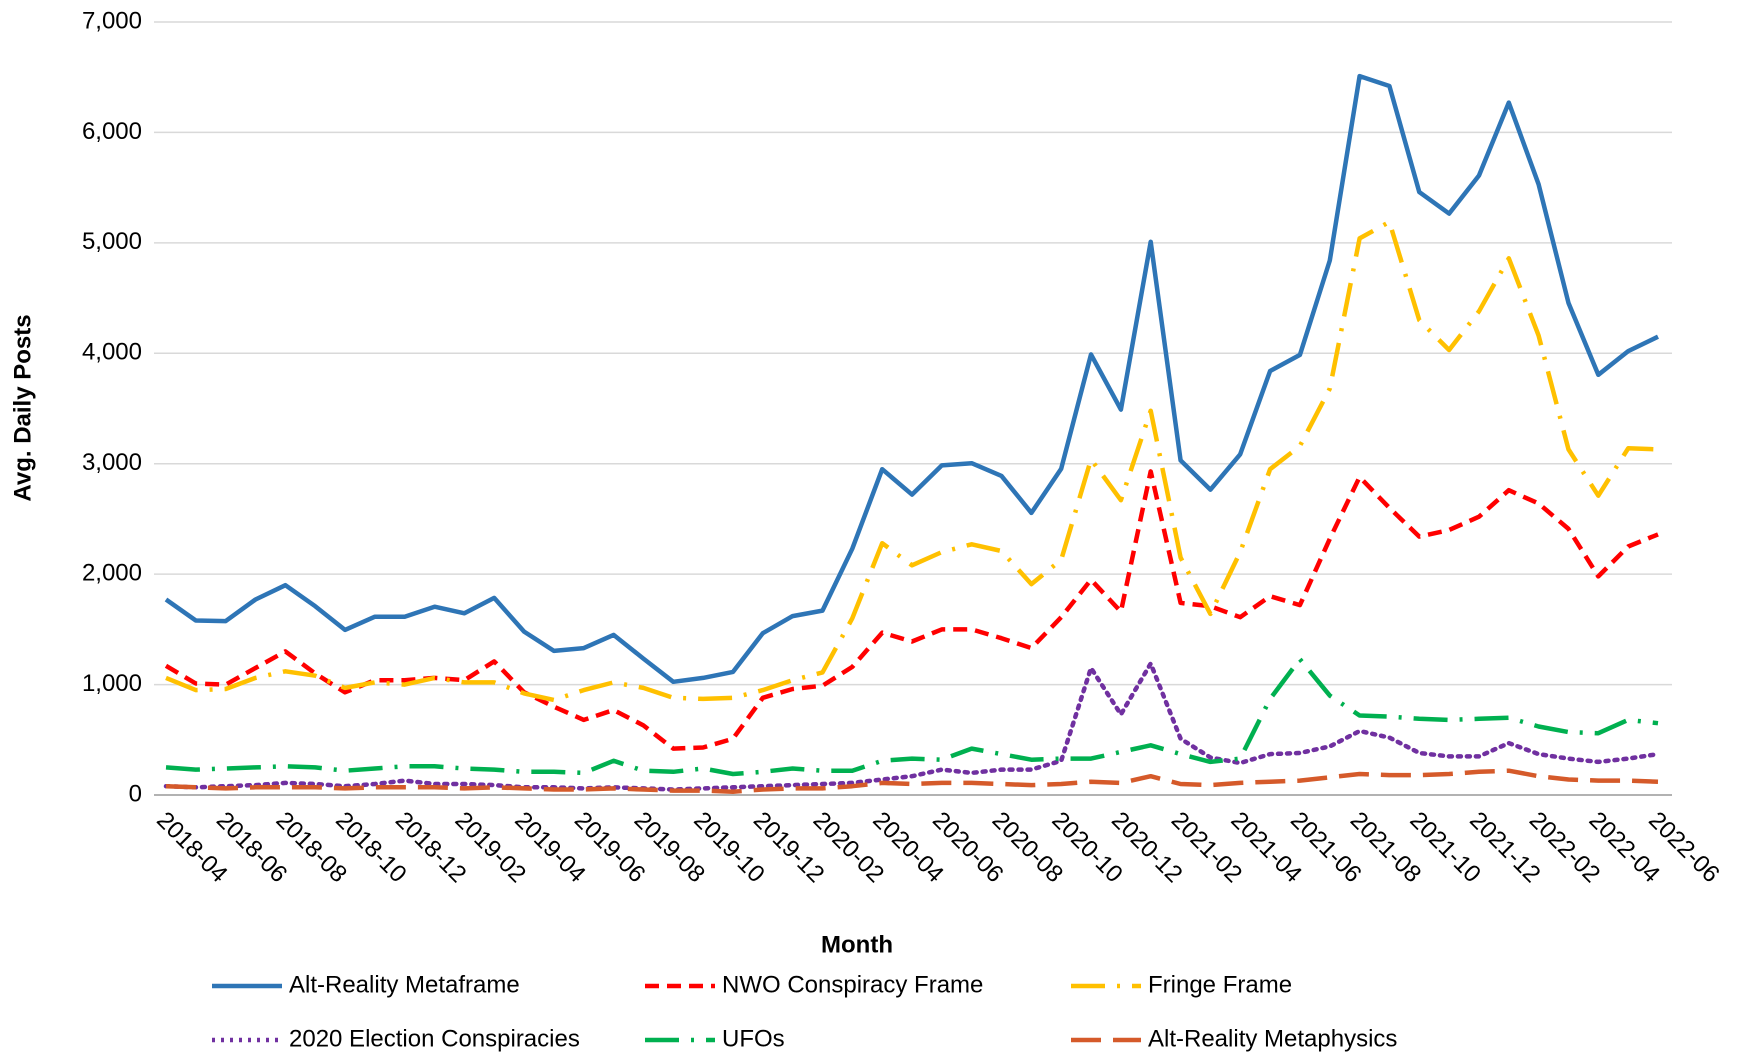  What do you see at coordinates (404, 984) in the screenshot?
I see `legend-label: Alt-Reality Metaframe` at bounding box center [404, 984].